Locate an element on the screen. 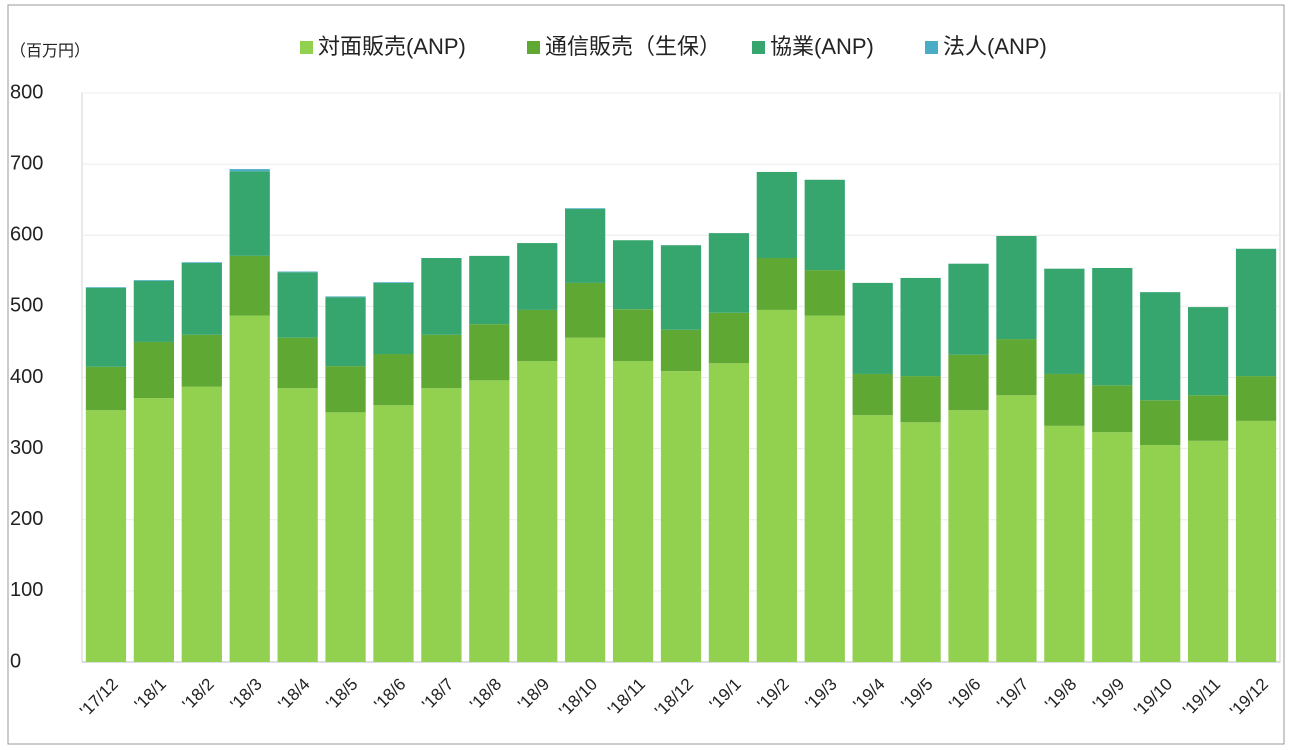 This screenshot has height=750, width=1292. legend-label: 通信販売（生保） is located at coordinates (633, 46).